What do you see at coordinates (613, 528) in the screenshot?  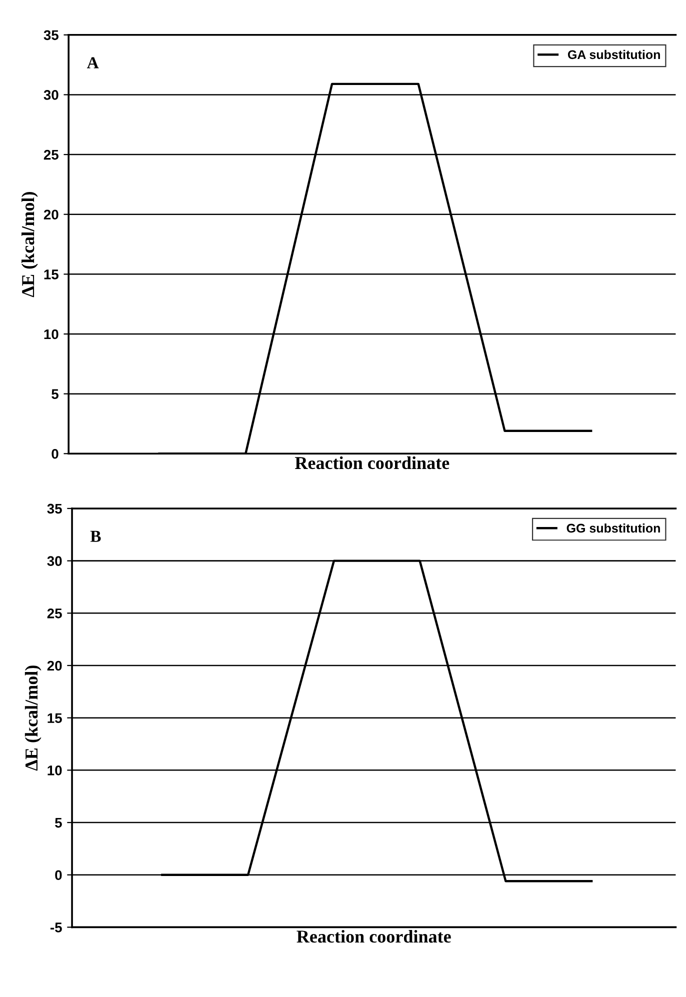 I see `legend-label: GG substitution` at bounding box center [613, 528].